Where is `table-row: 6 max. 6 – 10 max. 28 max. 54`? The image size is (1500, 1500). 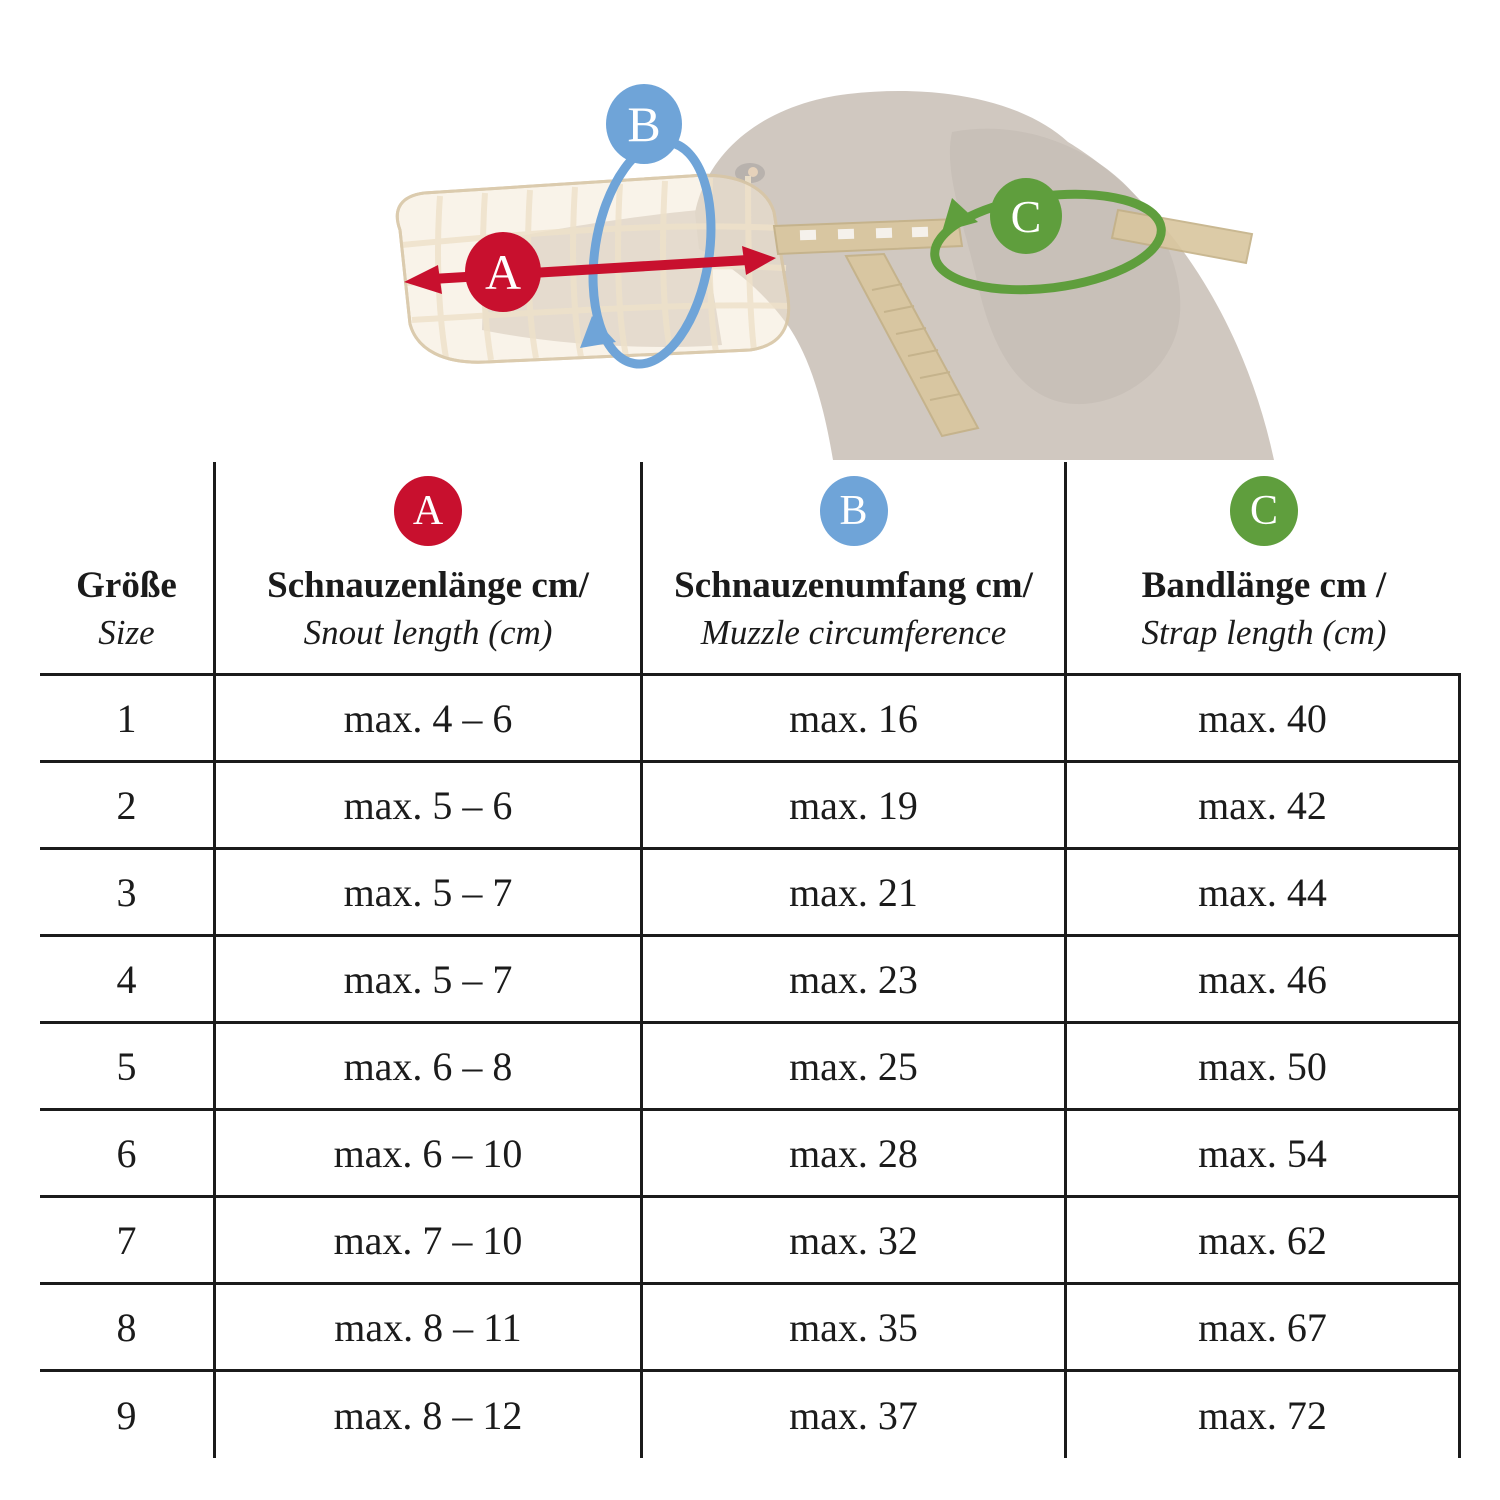 table-row: 6 max. 6 – 10 max. 28 max. 54 is located at coordinates (750, 1154).